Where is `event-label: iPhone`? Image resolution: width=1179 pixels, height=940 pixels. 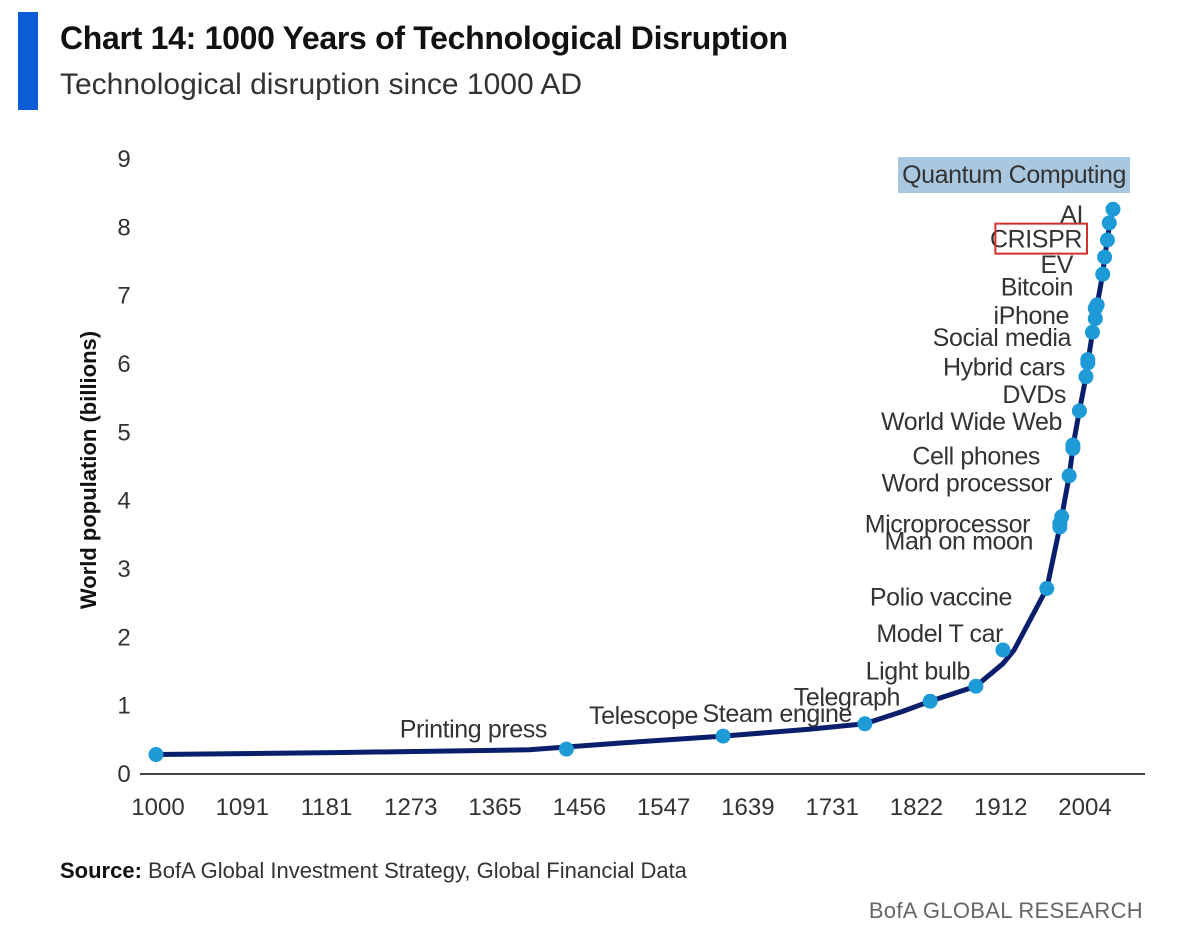 event-label: iPhone is located at coordinates (1031, 316).